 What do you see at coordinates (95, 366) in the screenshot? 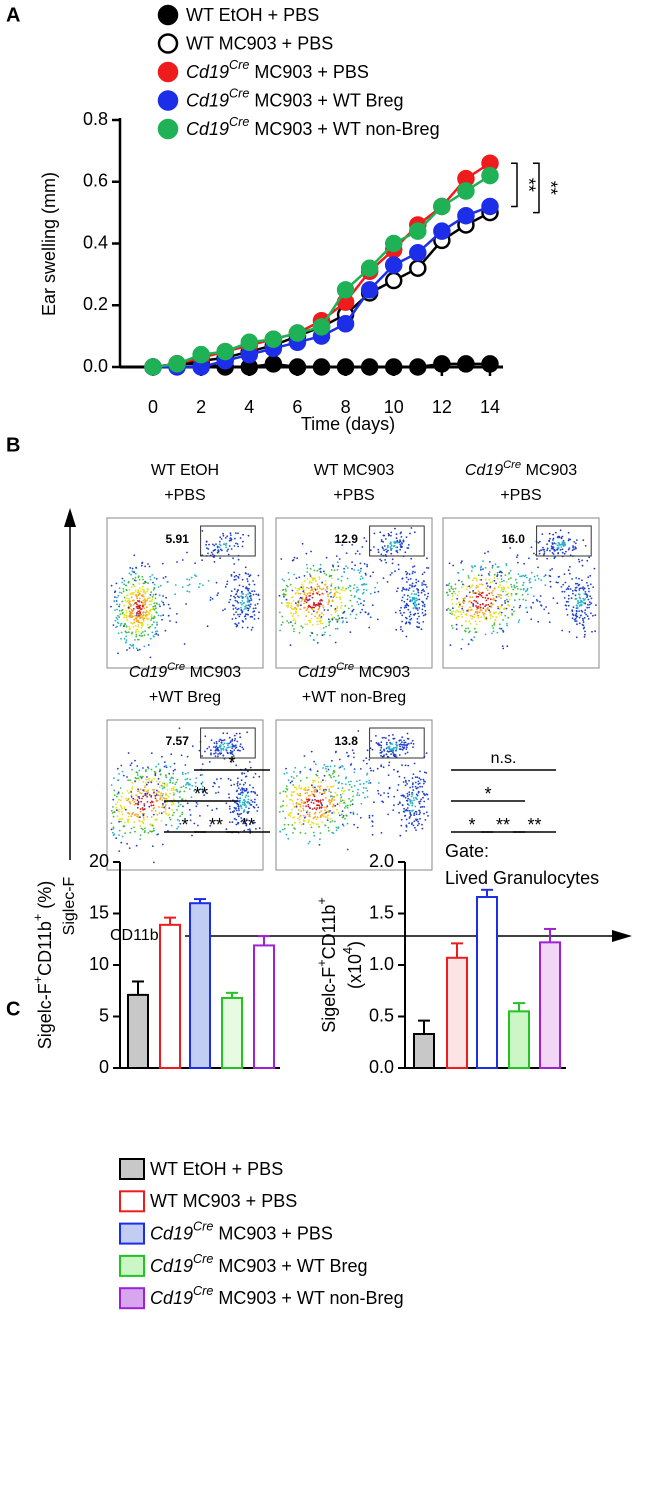
I see `y-tick-label: 0.0` at bounding box center [95, 366].